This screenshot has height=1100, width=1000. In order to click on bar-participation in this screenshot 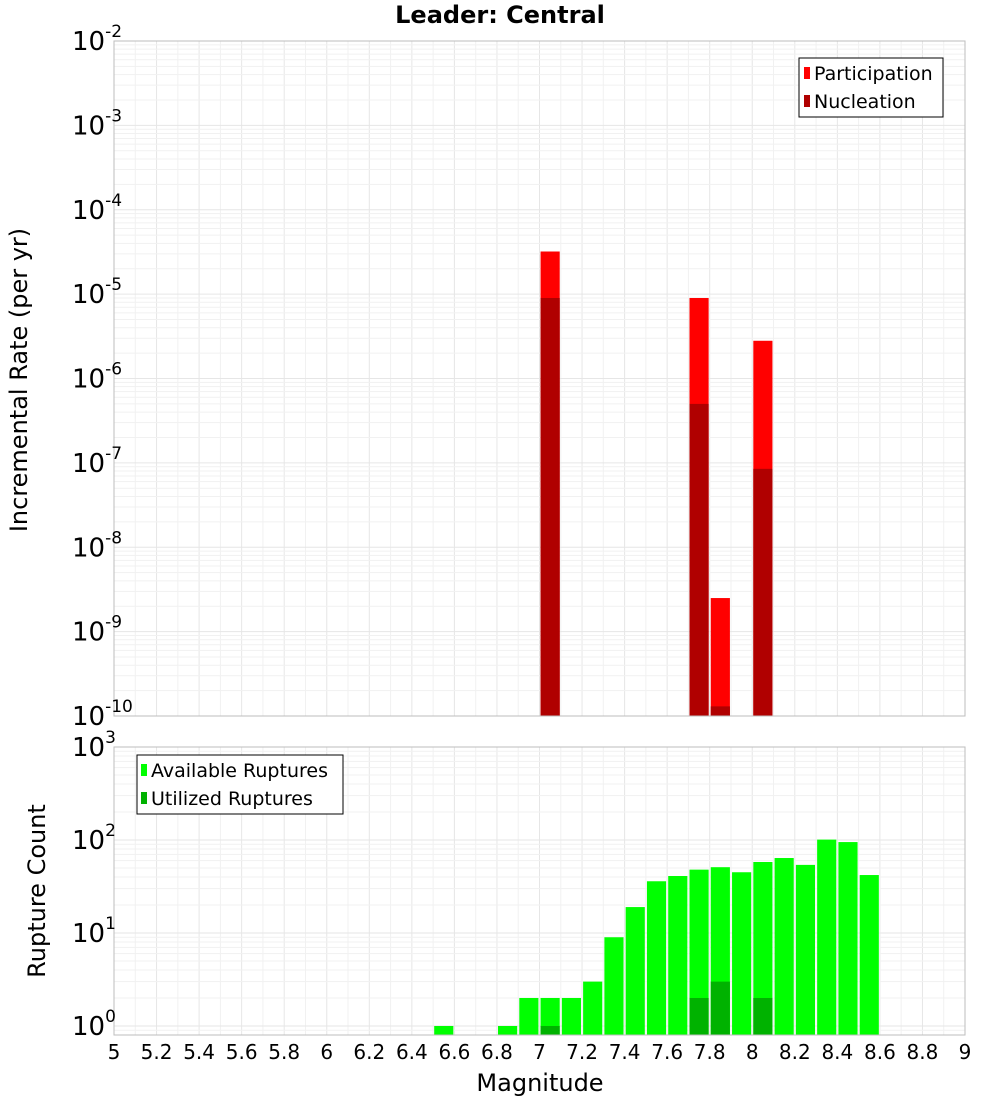, I will do `click(720, 657)`.